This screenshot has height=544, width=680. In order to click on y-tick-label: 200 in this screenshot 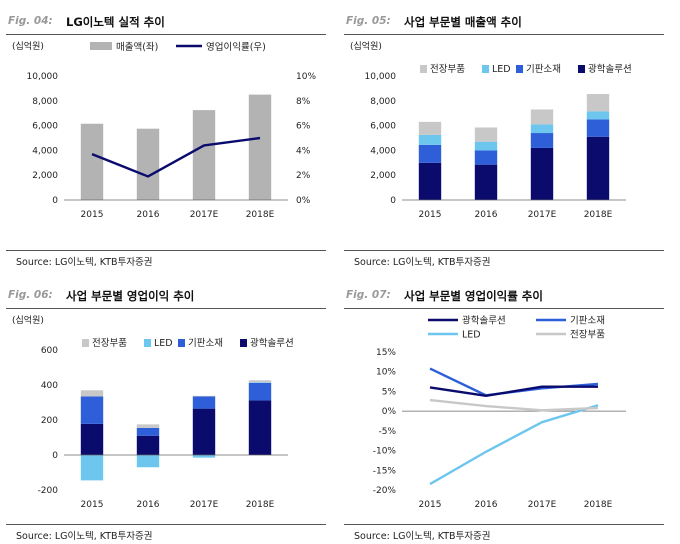, I will do `click(49, 421)`.